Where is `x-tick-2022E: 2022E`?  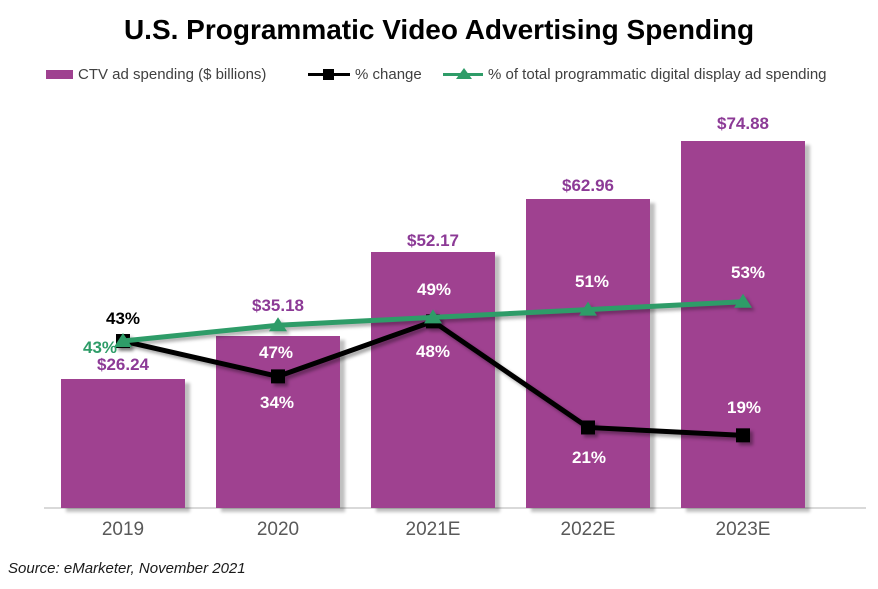 x-tick-2022E: 2022E is located at coordinates (588, 529).